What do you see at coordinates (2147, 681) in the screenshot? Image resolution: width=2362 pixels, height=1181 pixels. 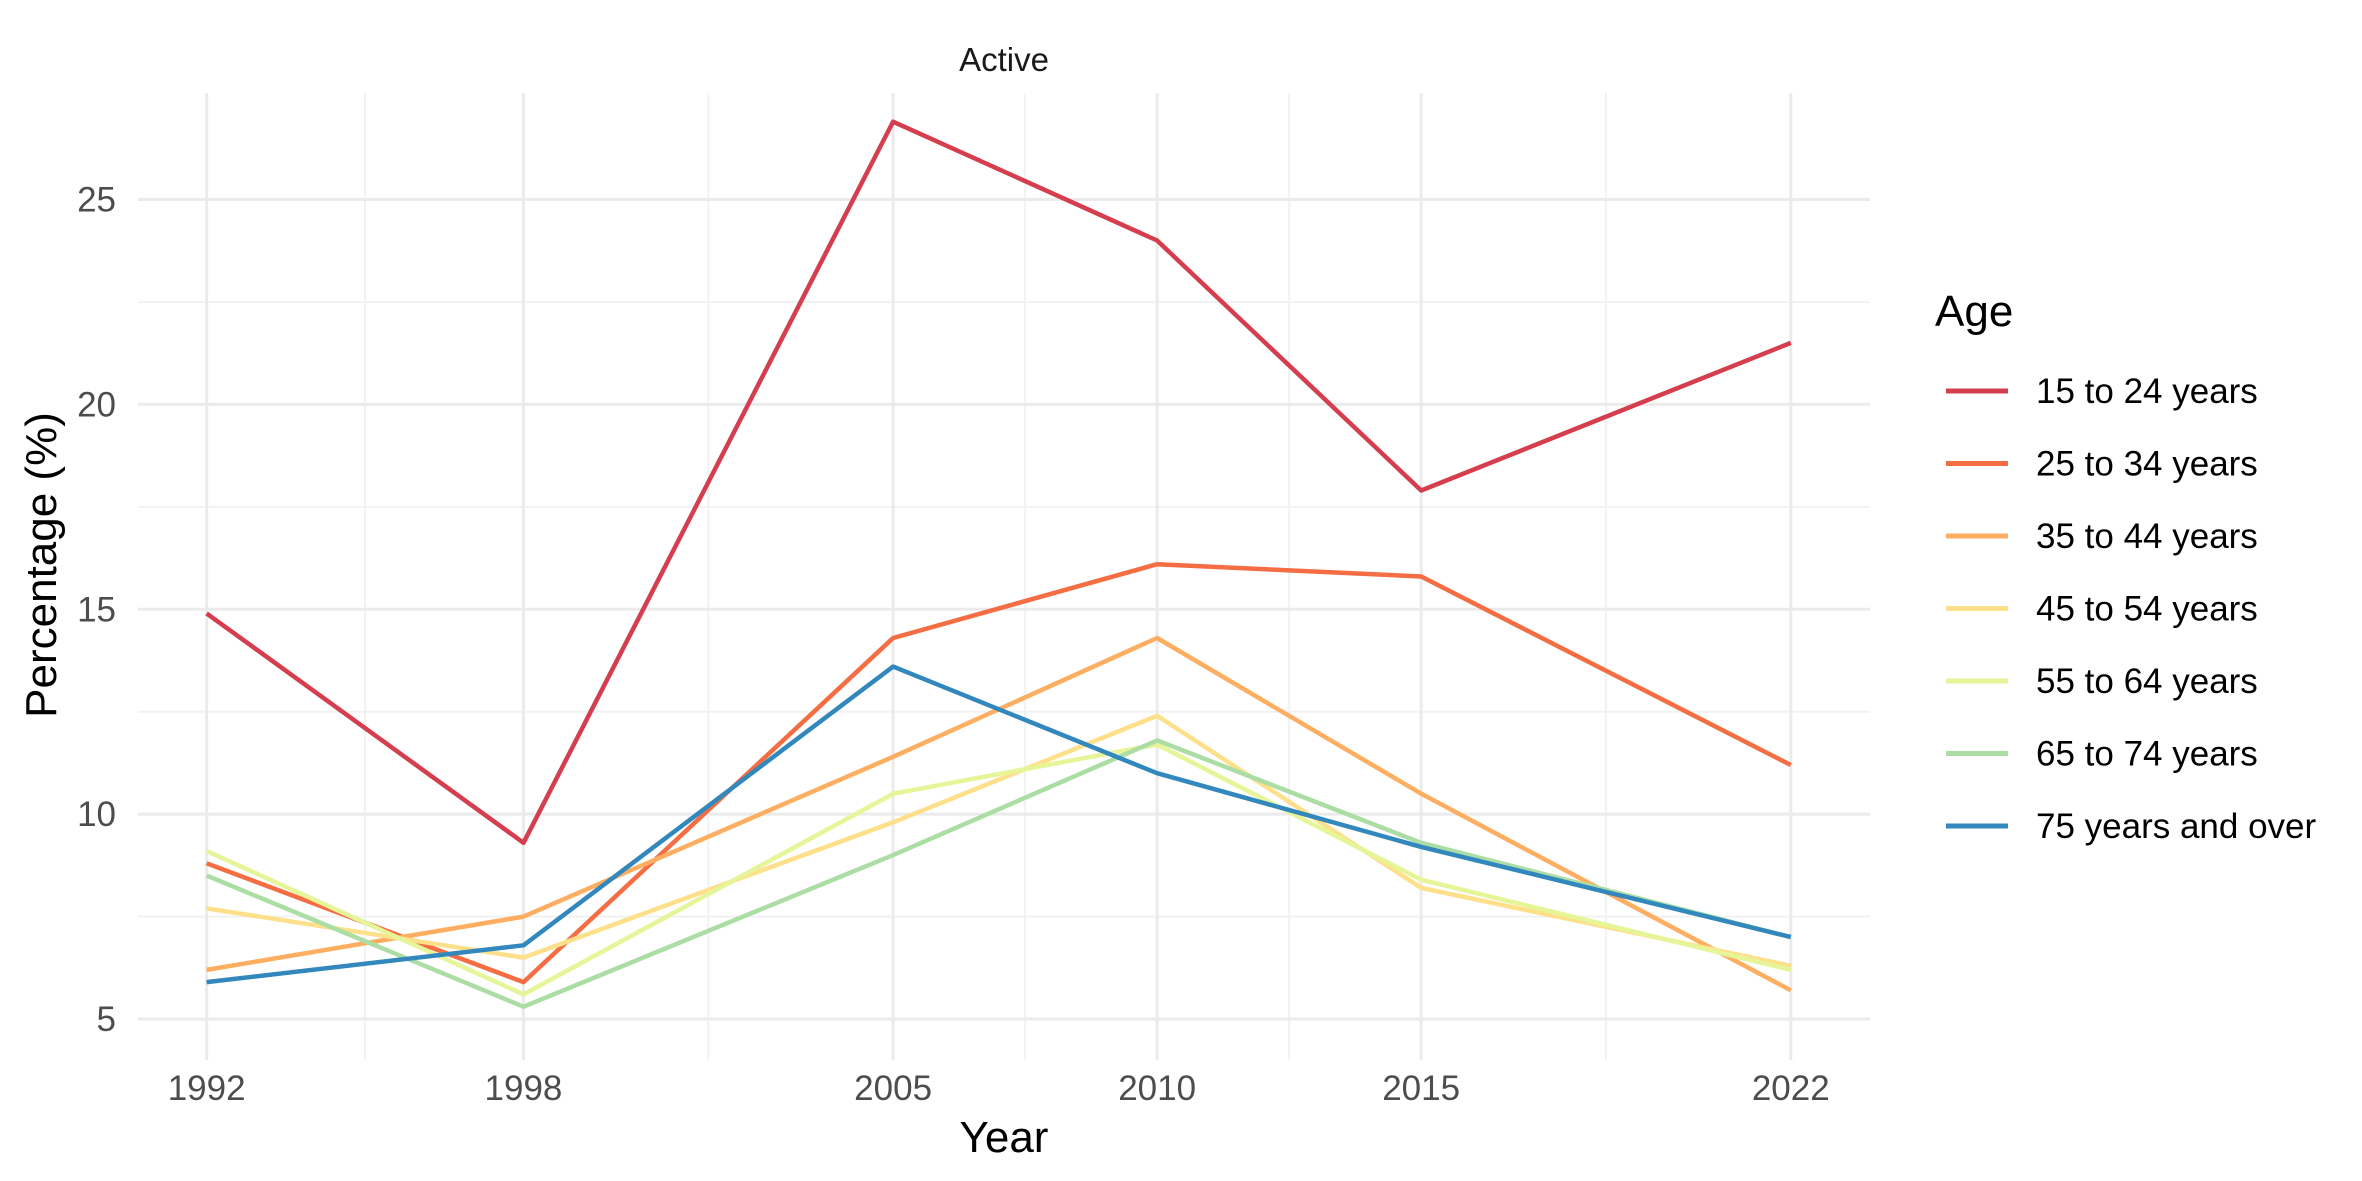 I see `legend-label-5: 55 to 64 years` at bounding box center [2147, 681].